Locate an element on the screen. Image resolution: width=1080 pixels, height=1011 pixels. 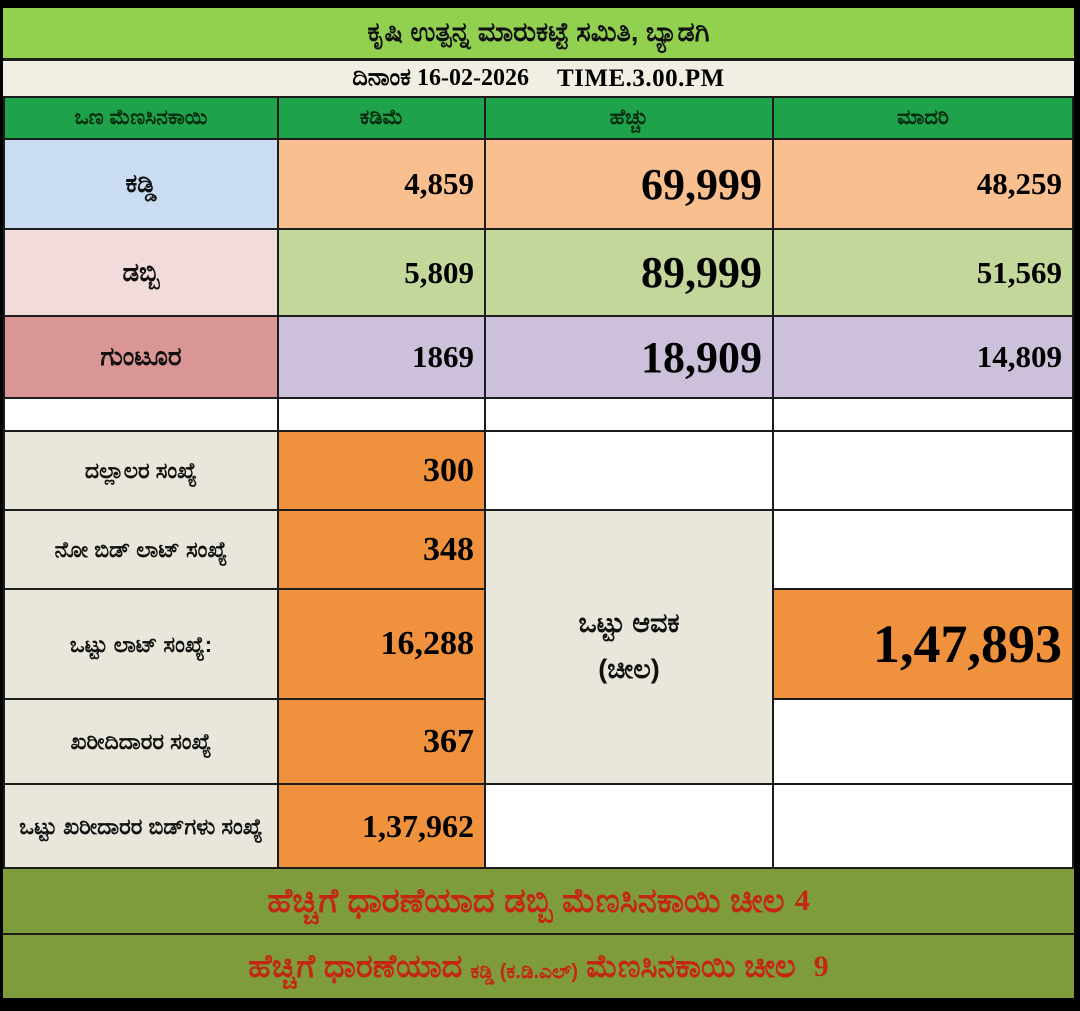
stat-value-no-bid-lots: 348 is located at coordinates (381, 549).